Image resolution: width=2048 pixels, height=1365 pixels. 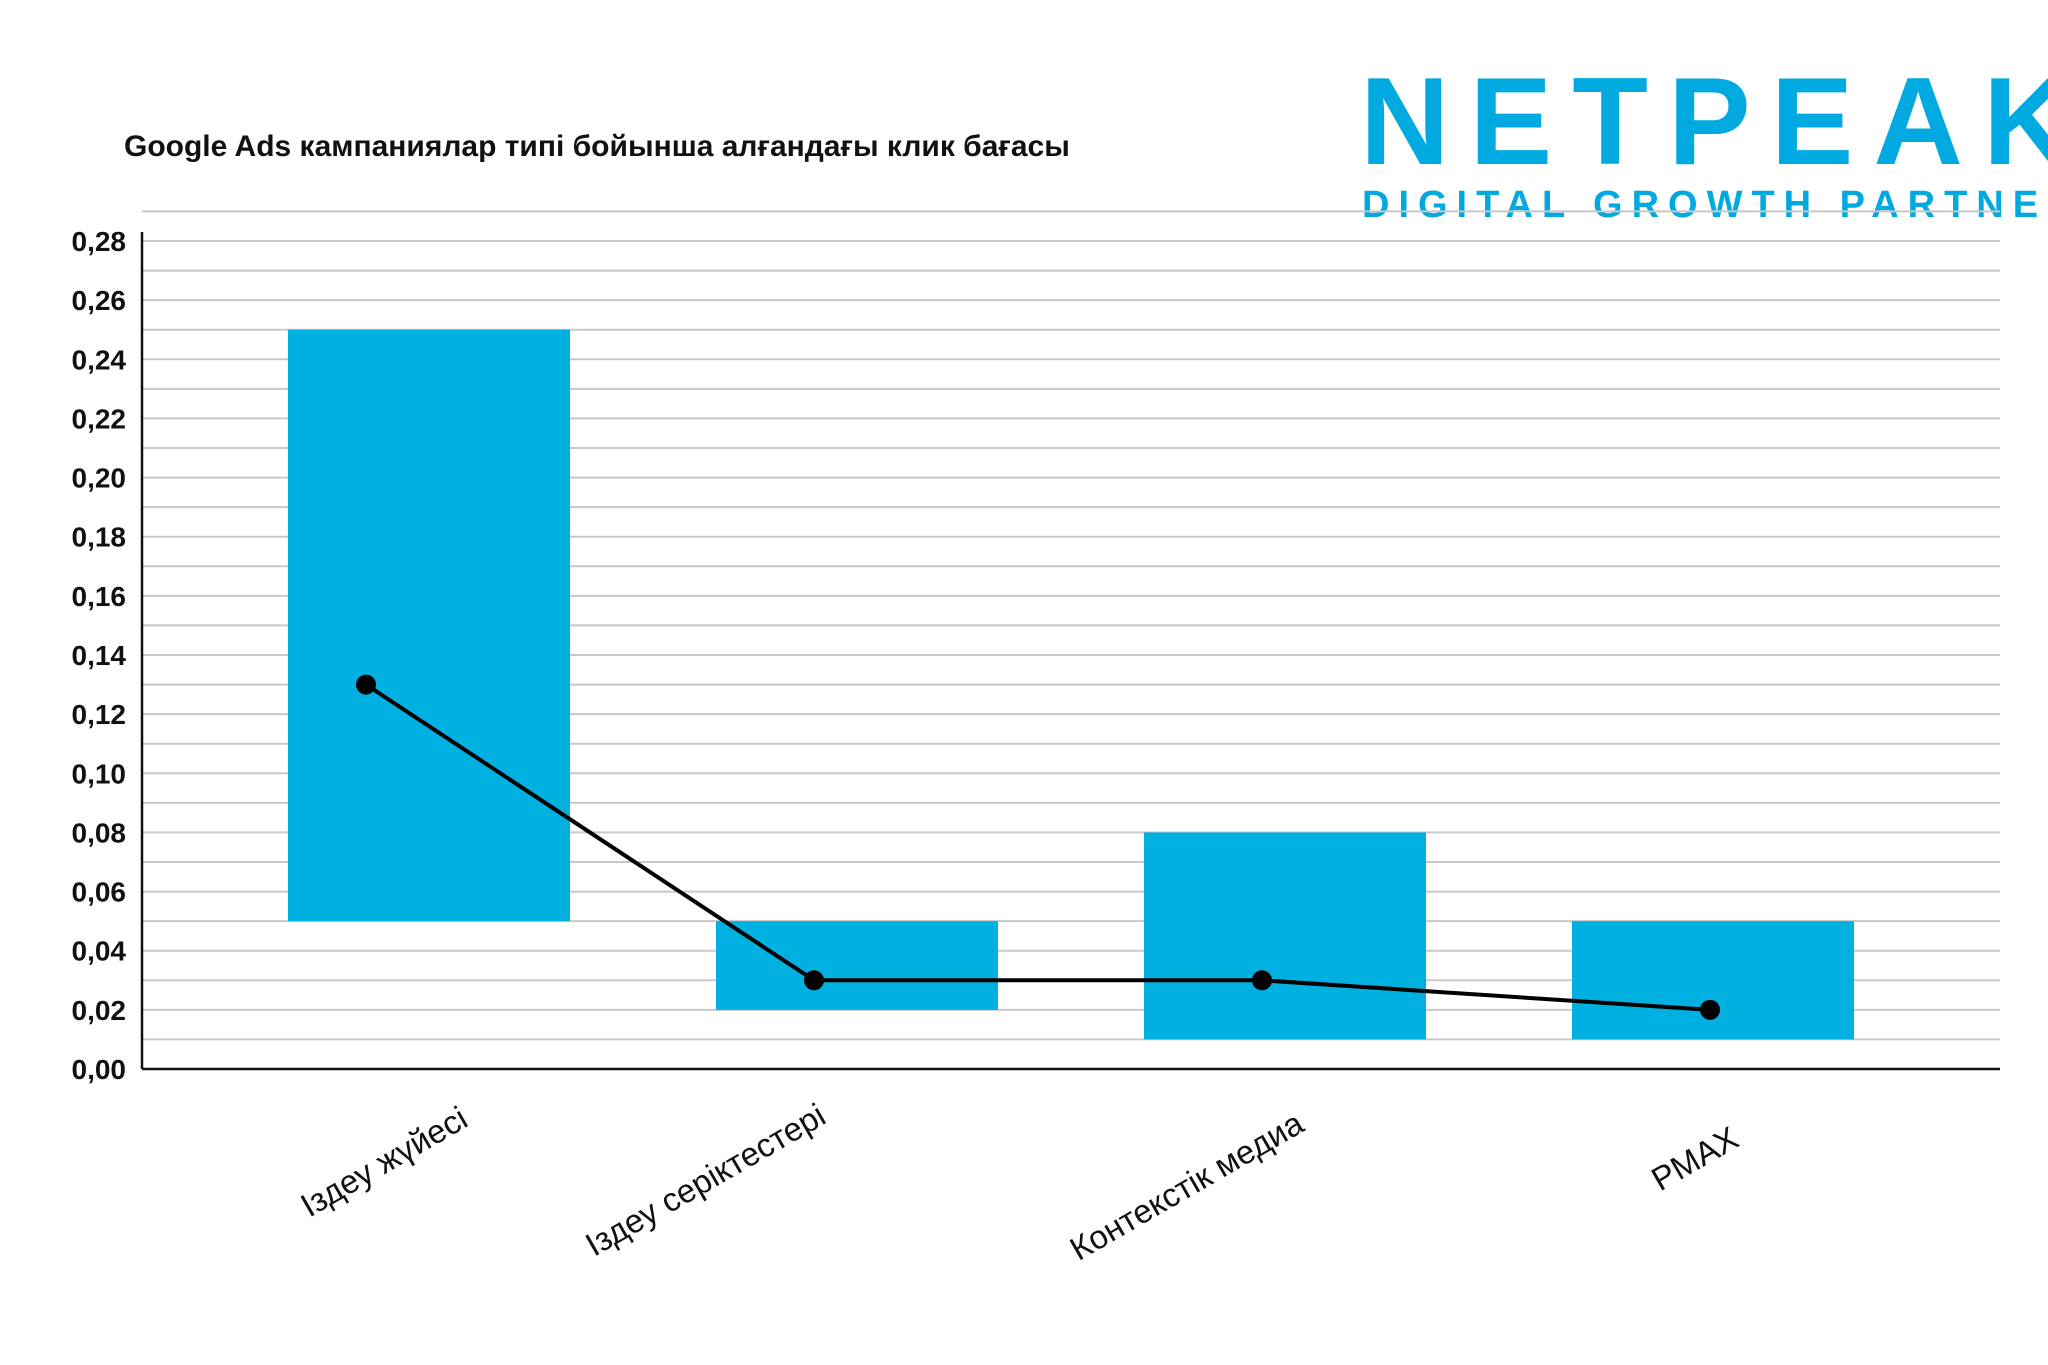 I want to click on y-tick-label: 0,00, so click(x=99, y=1069).